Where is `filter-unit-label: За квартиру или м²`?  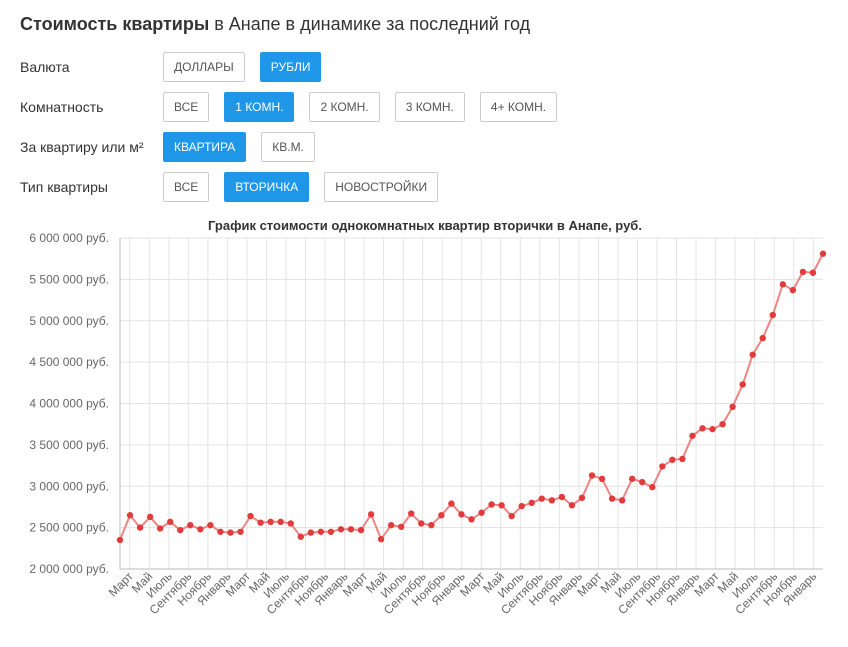
filter-unit-label: За квартиру или м² is located at coordinates (82, 147).